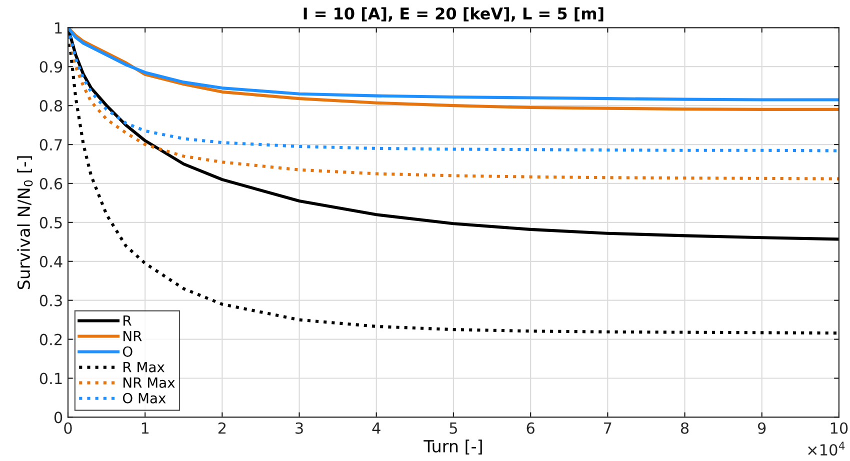  What do you see at coordinates (839, 428) in the screenshot?
I see `x-tick-label: 10` at bounding box center [839, 428].